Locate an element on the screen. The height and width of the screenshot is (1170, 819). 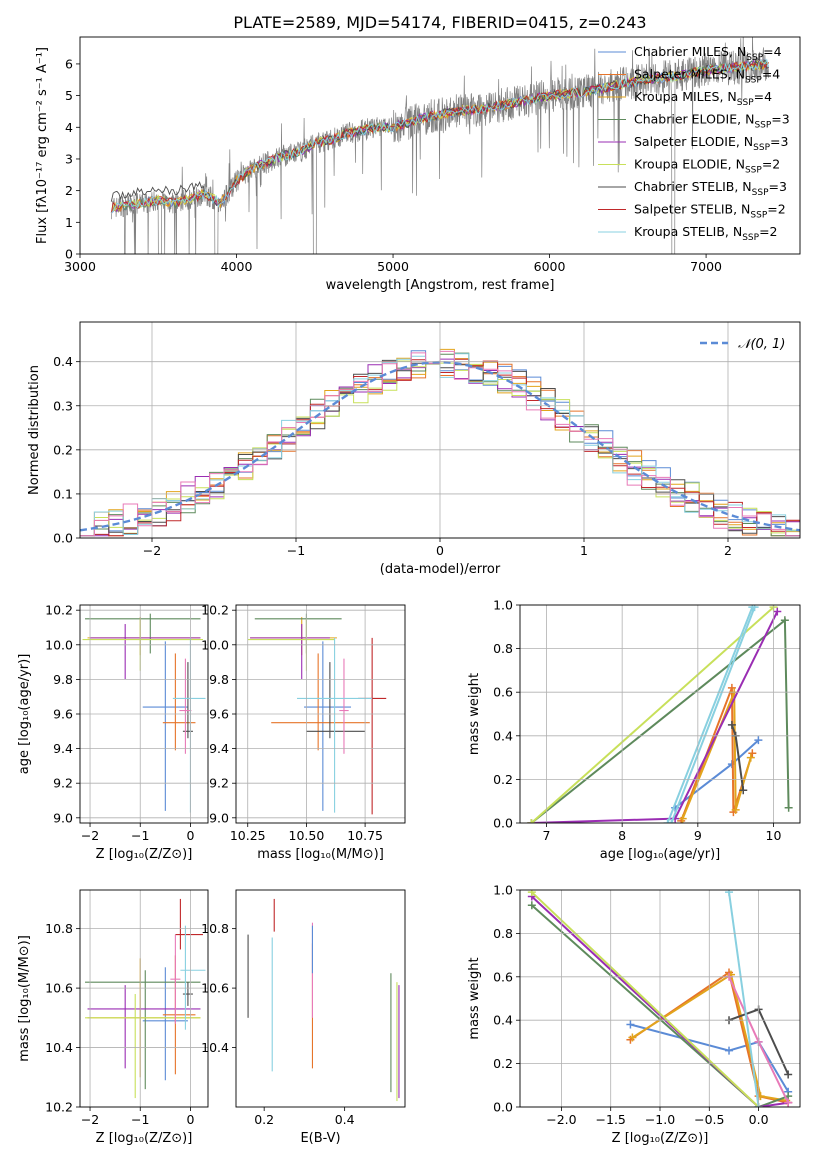
mass-vs-EBV-plot-area is located at coordinates (323, 1000).